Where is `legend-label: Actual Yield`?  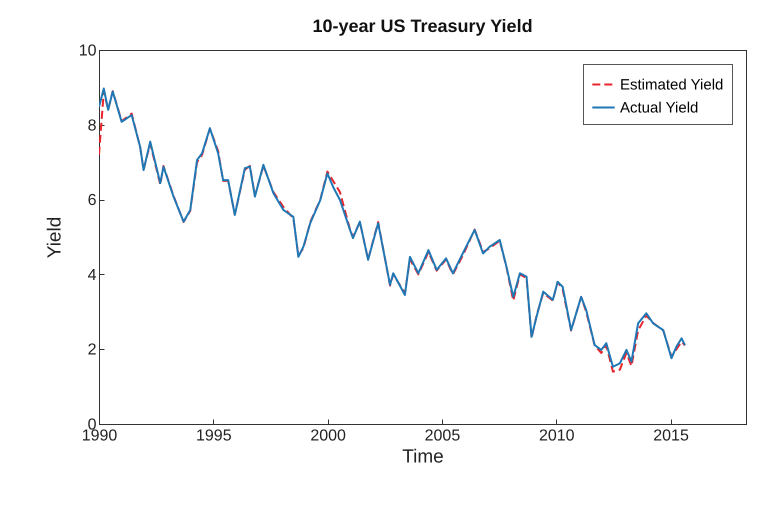
legend-label: Actual Yield is located at coordinates (659, 108).